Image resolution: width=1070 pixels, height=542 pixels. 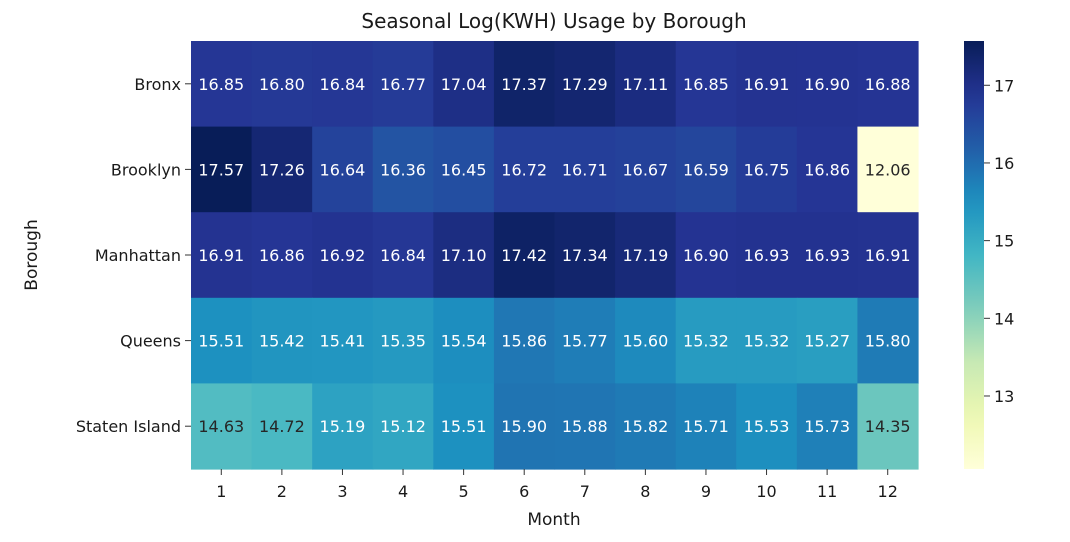 I want to click on x-tick-label: 11, so click(x=827, y=491).